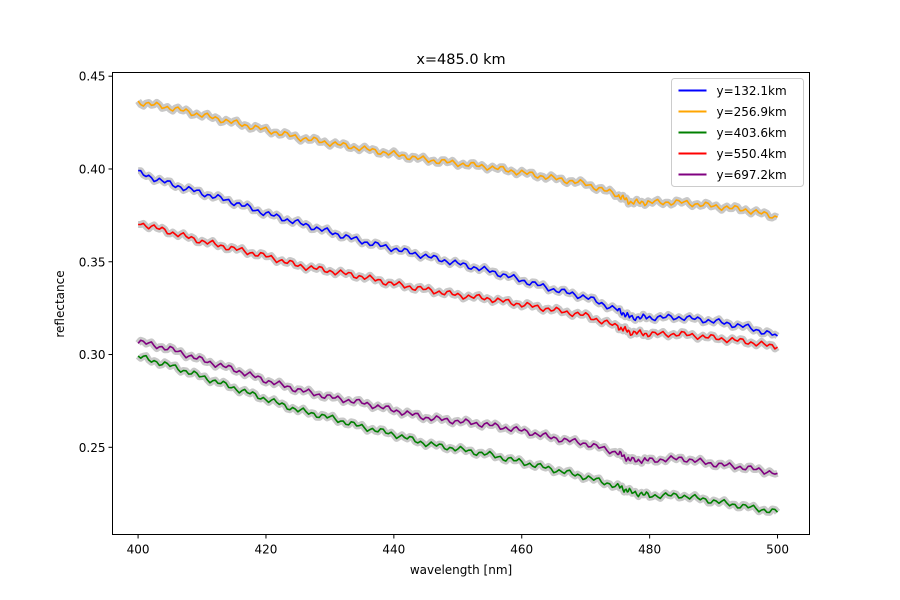 This screenshot has width=900, height=600. Describe the element at coordinates (649, 550) in the screenshot. I see `x-tick-label: 480` at that location.